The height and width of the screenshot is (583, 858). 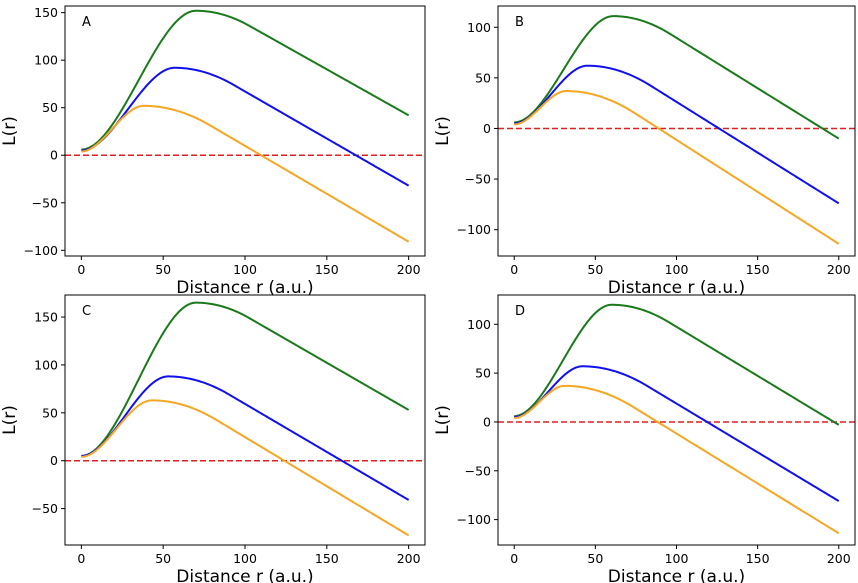 I want to click on panel-letter: D, so click(x=520, y=311).